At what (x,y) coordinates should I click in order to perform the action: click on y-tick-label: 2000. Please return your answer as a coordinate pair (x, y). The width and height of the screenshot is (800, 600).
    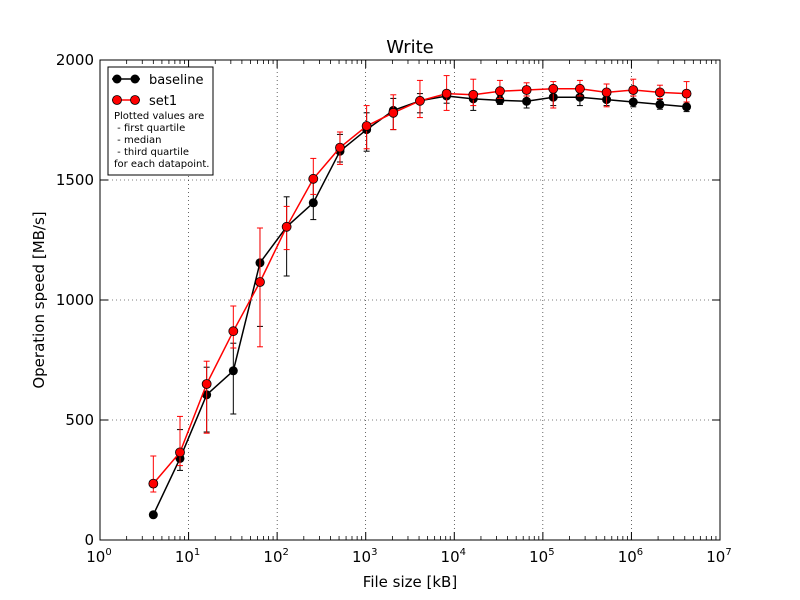
    Looking at the image, I should click on (75, 60).